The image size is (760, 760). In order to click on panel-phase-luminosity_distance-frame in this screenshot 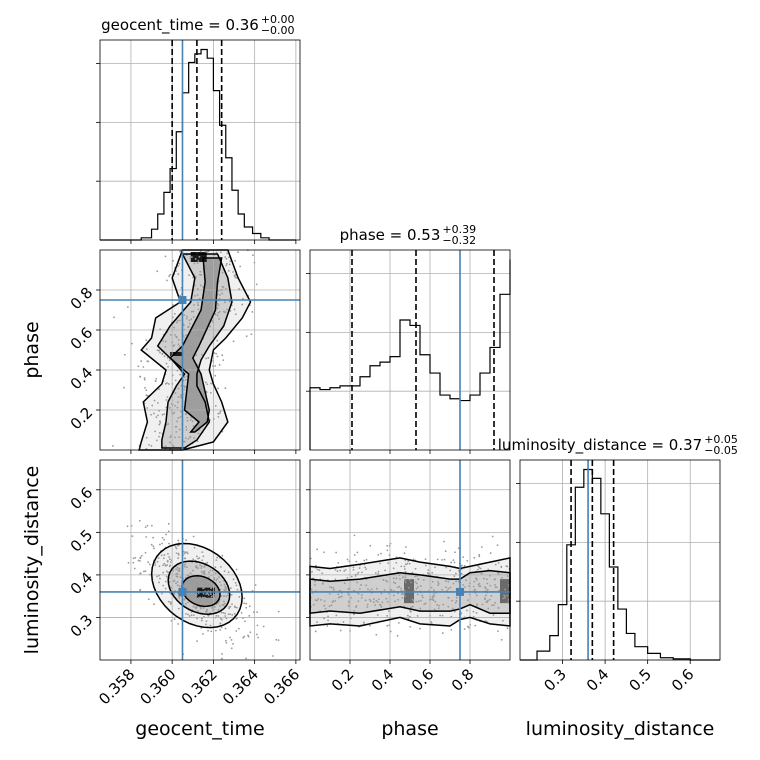, I will do `click(410, 560)`.